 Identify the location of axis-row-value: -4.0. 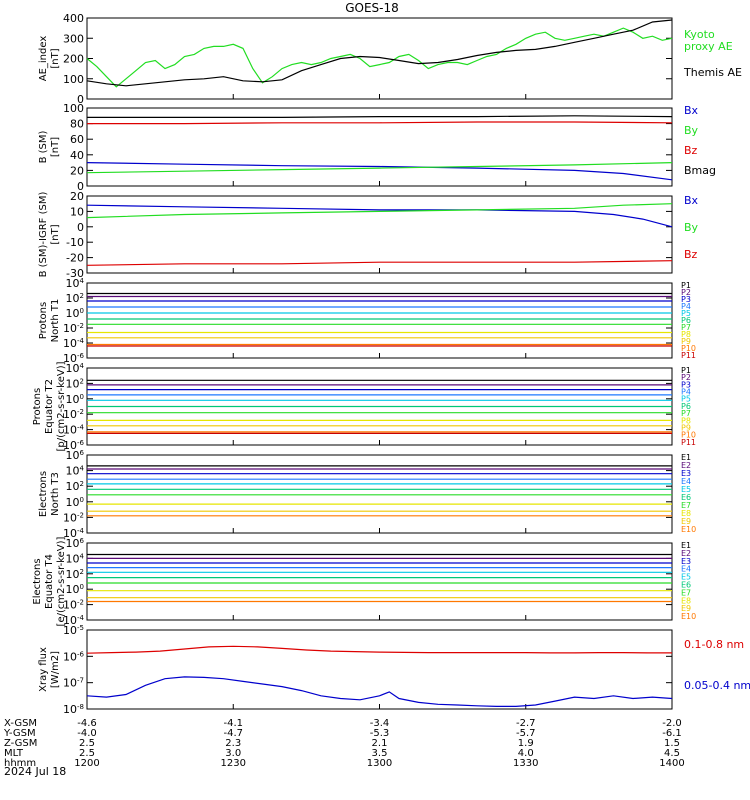
(87, 733).